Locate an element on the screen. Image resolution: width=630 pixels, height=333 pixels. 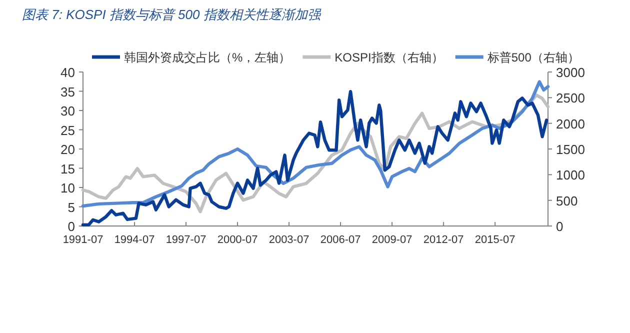
x-tick-label: 2006-07 is located at coordinates (340, 240).